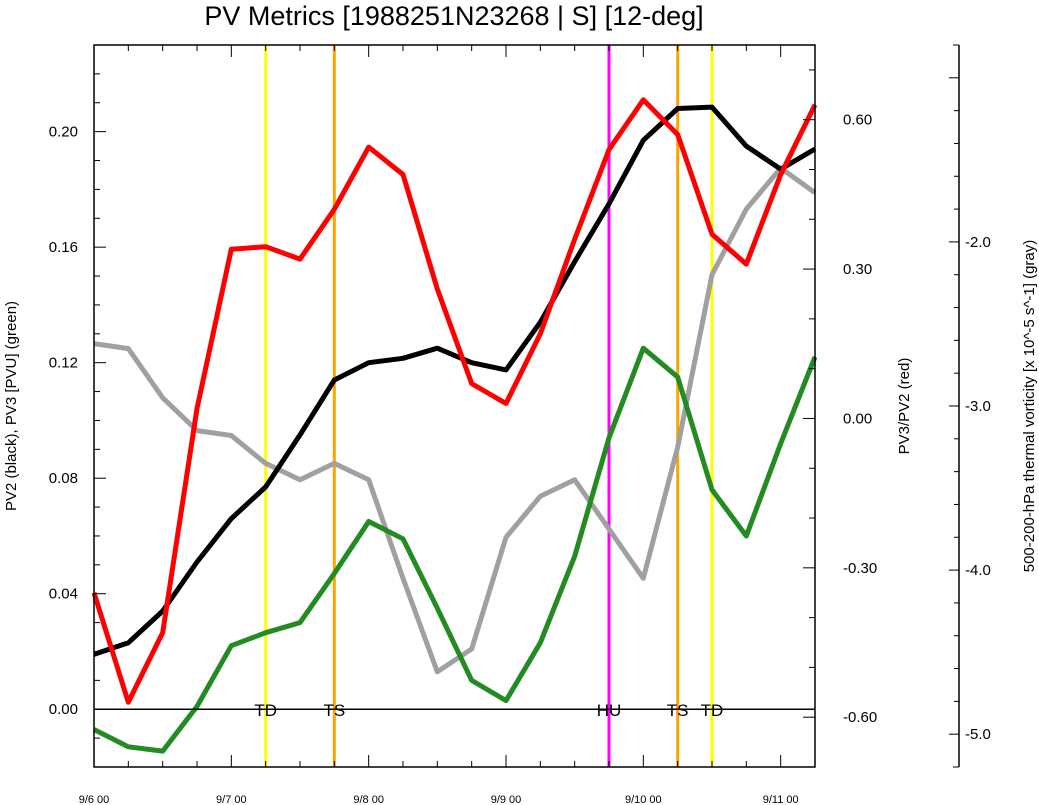  Describe the element at coordinates (978, 242) in the screenshot. I see `far-right-tick-label: -2.0` at that location.